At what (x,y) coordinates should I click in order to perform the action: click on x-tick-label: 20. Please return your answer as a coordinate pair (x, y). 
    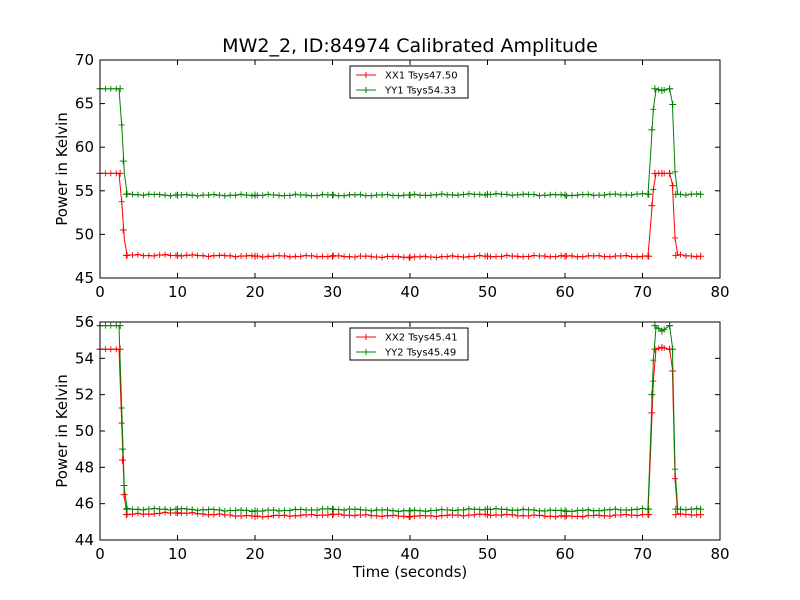
    Looking at the image, I should click on (254, 554).